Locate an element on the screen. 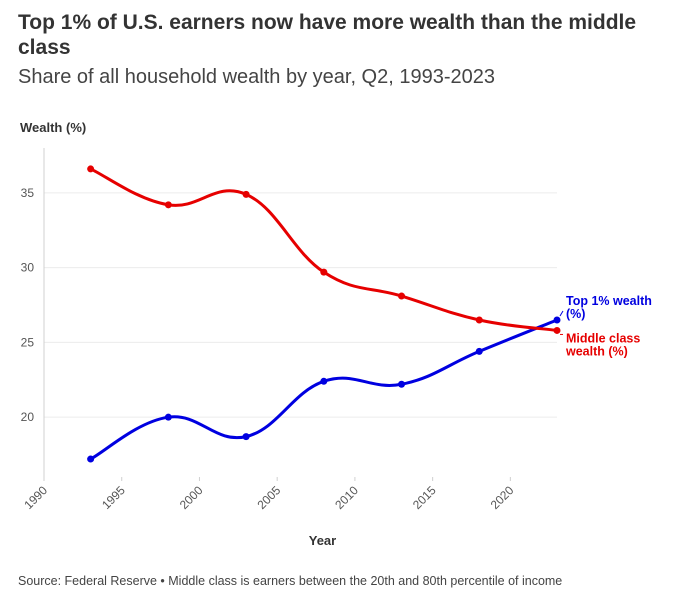 The height and width of the screenshot is (599, 684). x-tick-label: 2000 is located at coordinates (191, 497).